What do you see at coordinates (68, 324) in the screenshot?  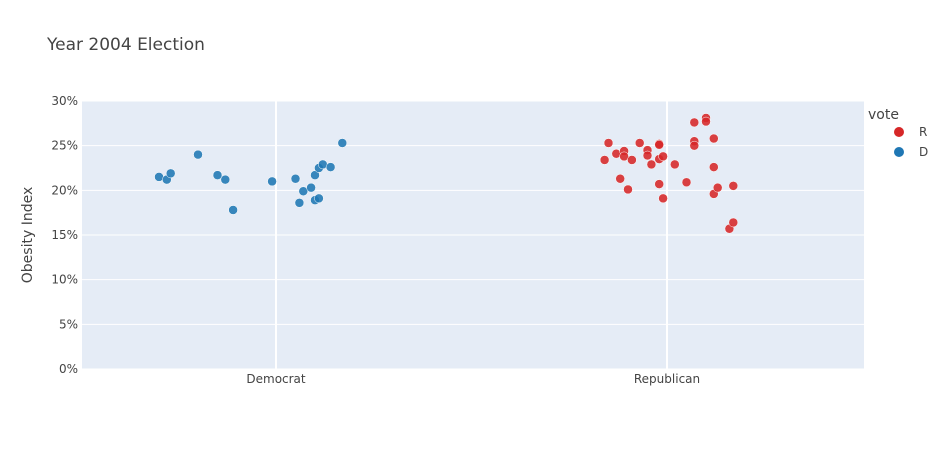 I see `y-tick-label: 5%` at bounding box center [68, 324].